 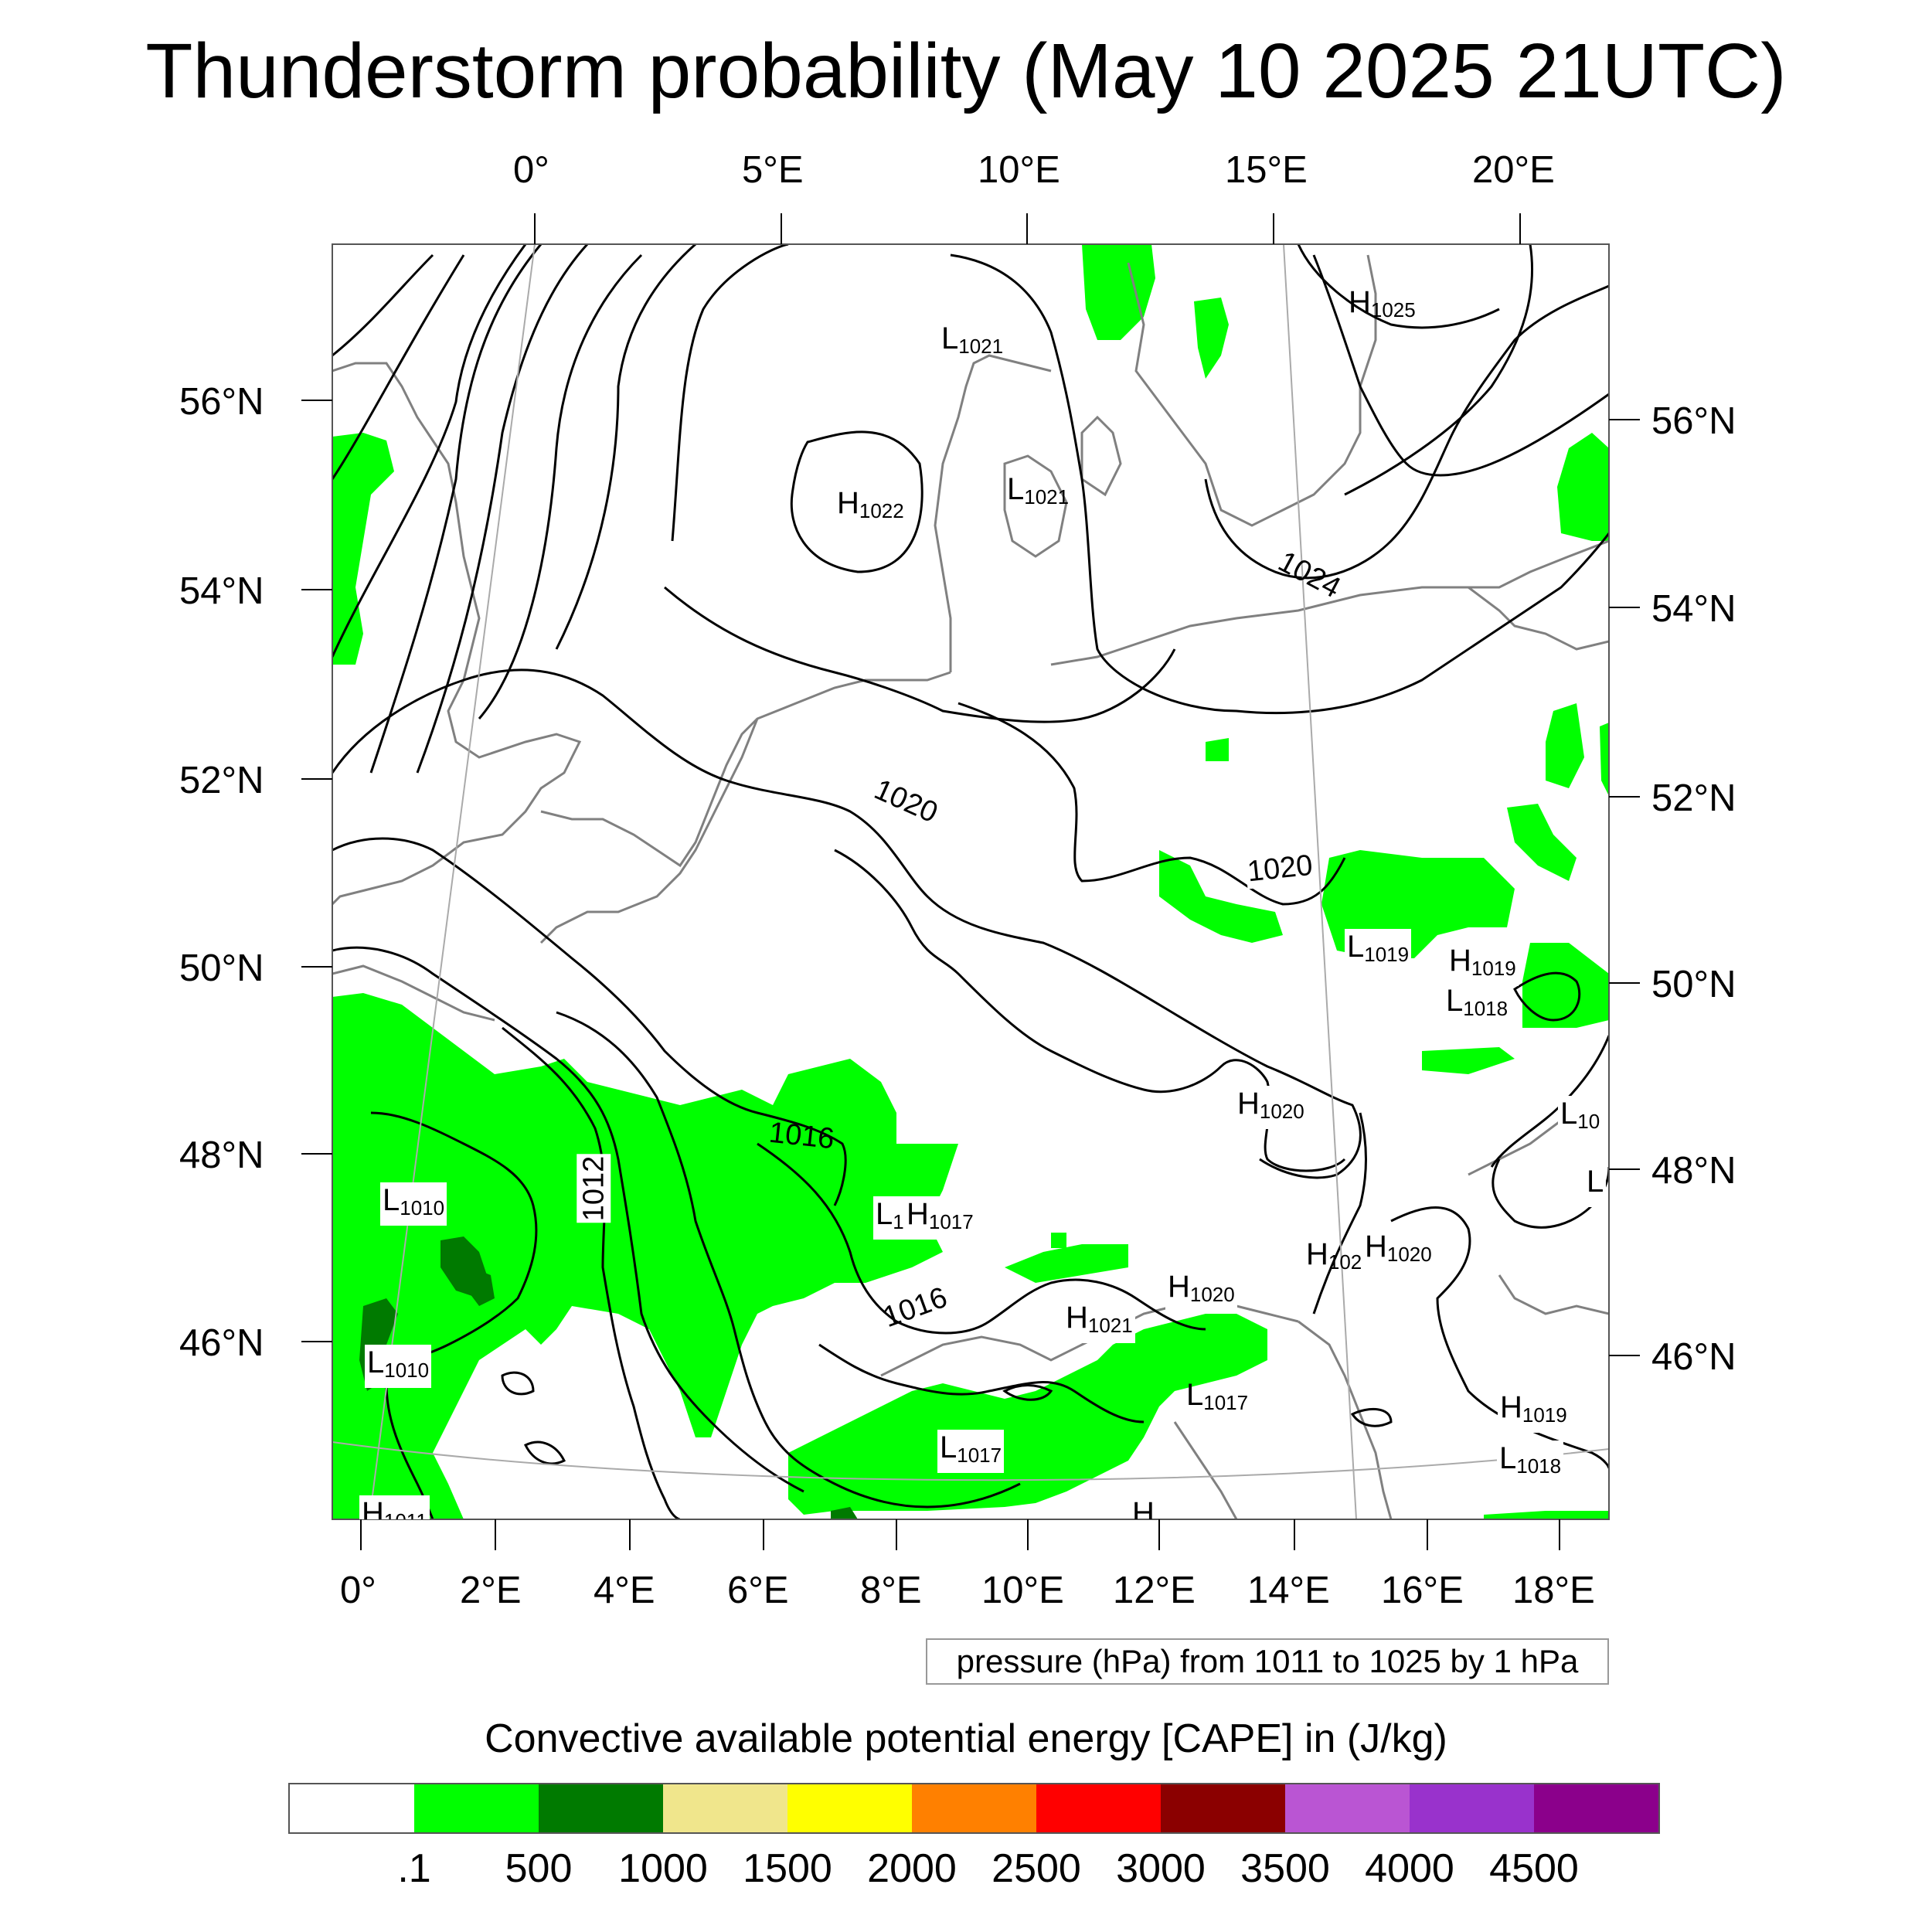 I want to click on right-lat-label: 46°N, so click(x=1694, y=1357).